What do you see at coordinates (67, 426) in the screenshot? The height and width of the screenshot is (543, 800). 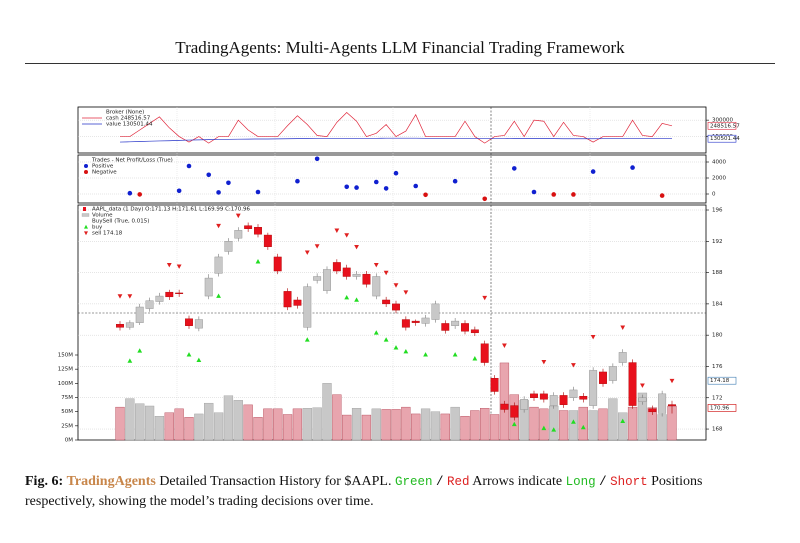 I see `y2-tick-label: 25M` at bounding box center [67, 426].